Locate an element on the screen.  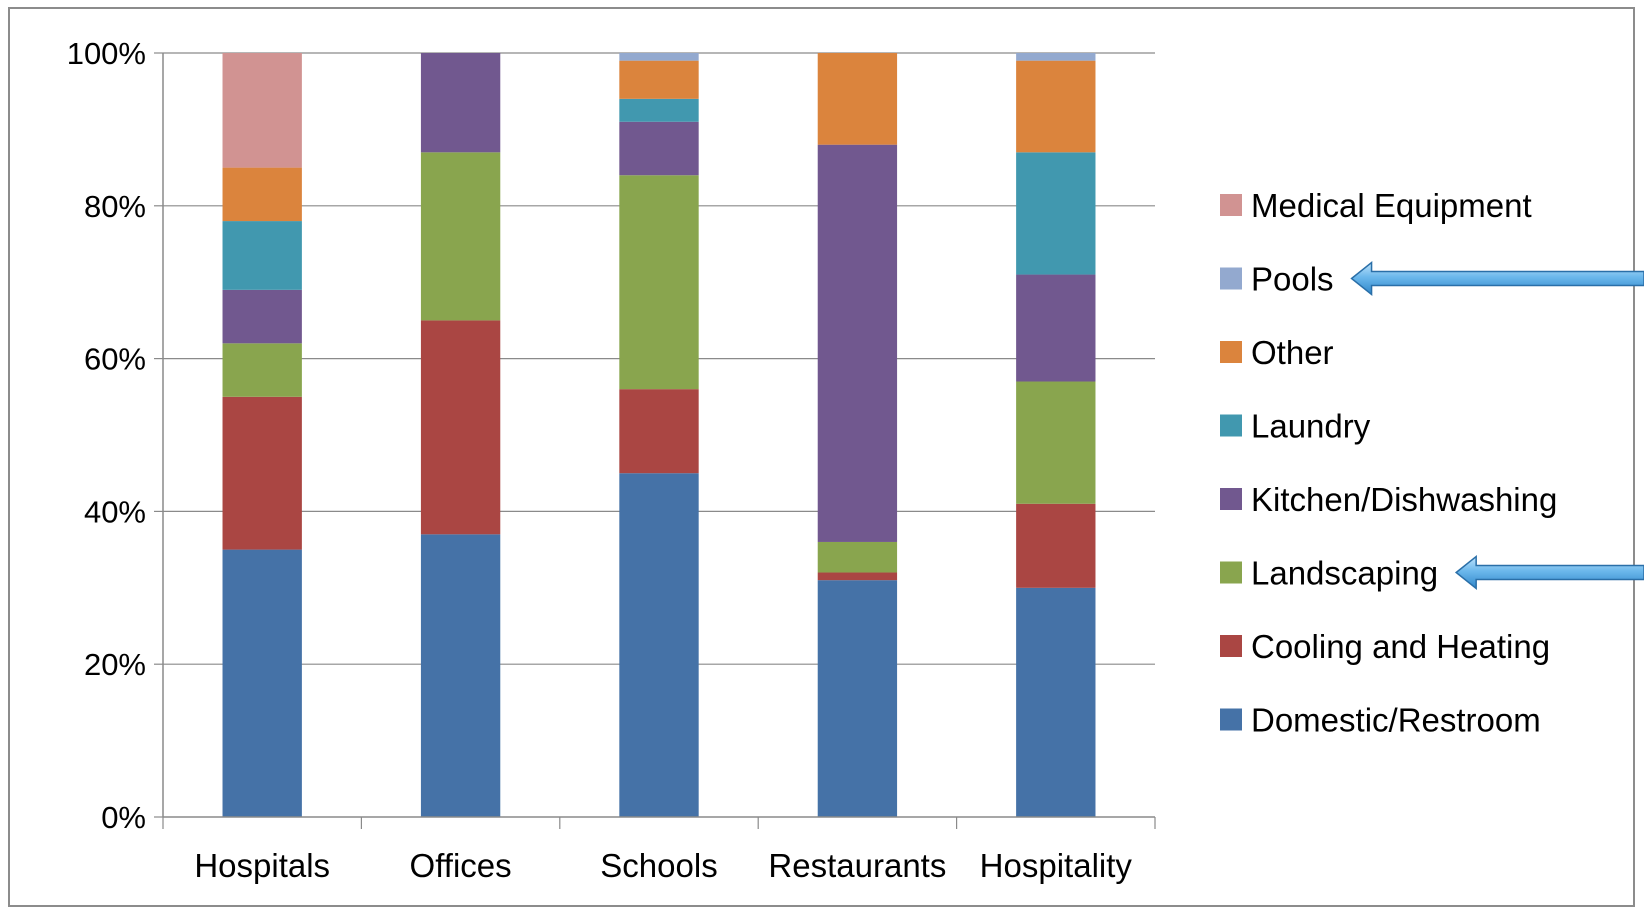
bar-segment-hospitals-other is located at coordinates (262, 194).